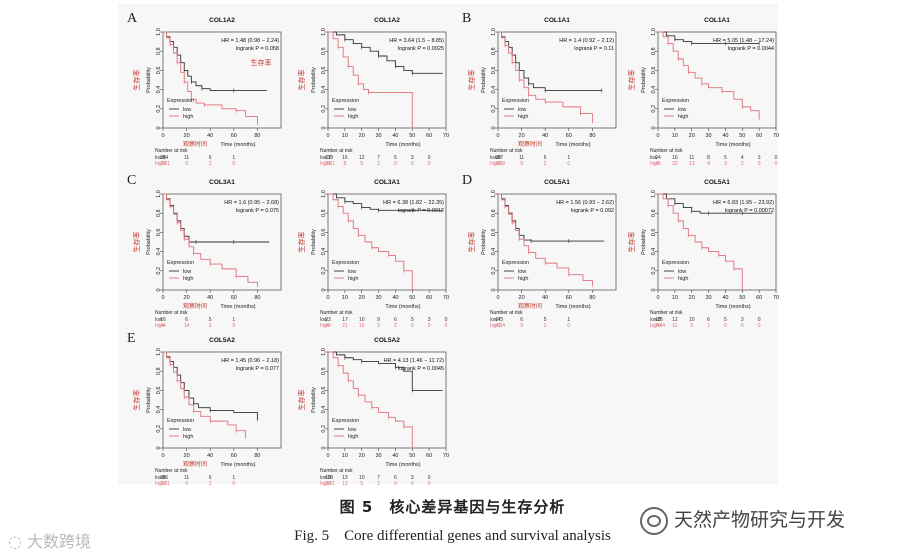  What do you see at coordinates (466, 18) in the screenshot?
I see `panel-letter: B` at bounding box center [466, 18].